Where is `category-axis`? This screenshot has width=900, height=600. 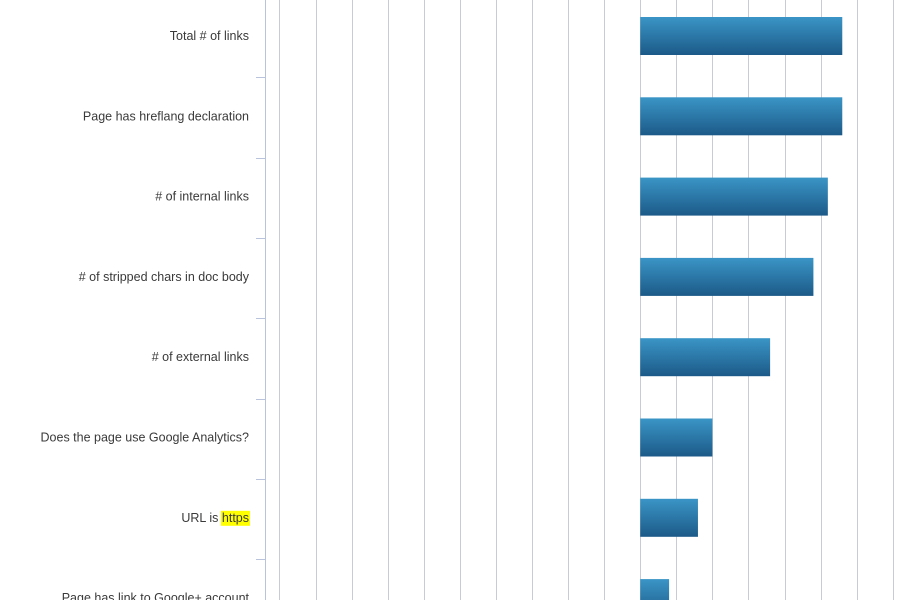 category-axis is located at coordinates (261, 300).